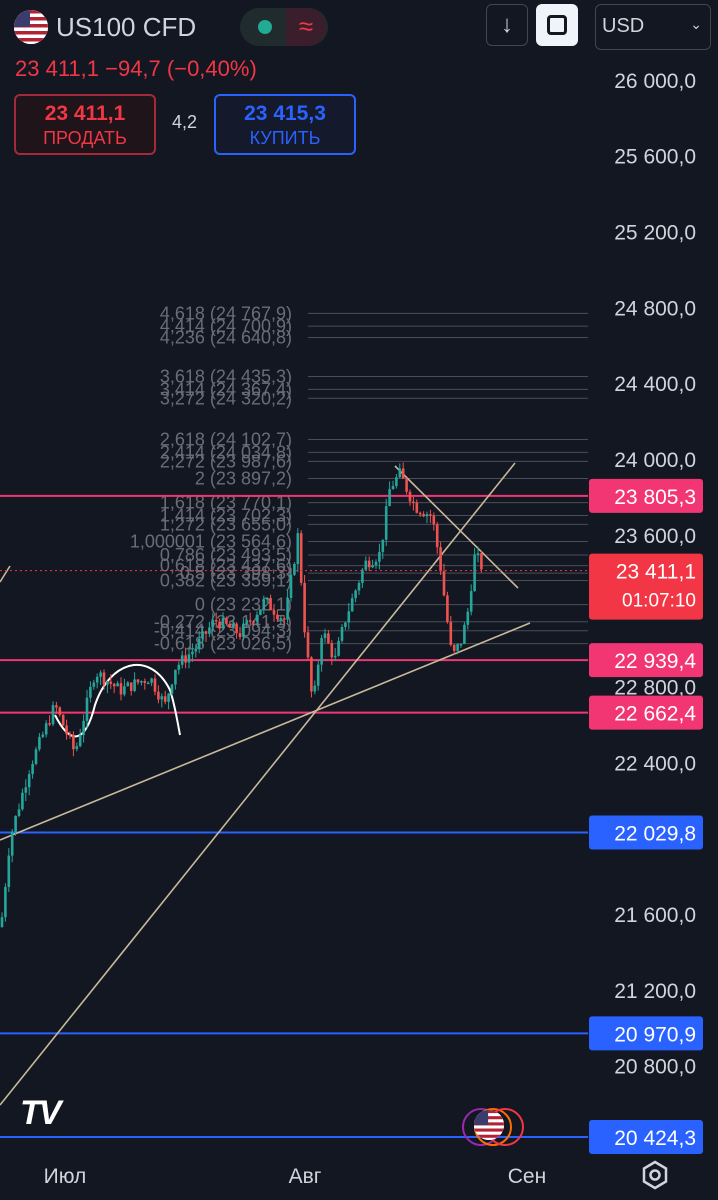 The image size is (718, 1200). What do you see at coordinates (226, 398) in the screenshot?
I see `fib-level-label: 3,272 (24 320,2)` at bounding box center [226, 398].